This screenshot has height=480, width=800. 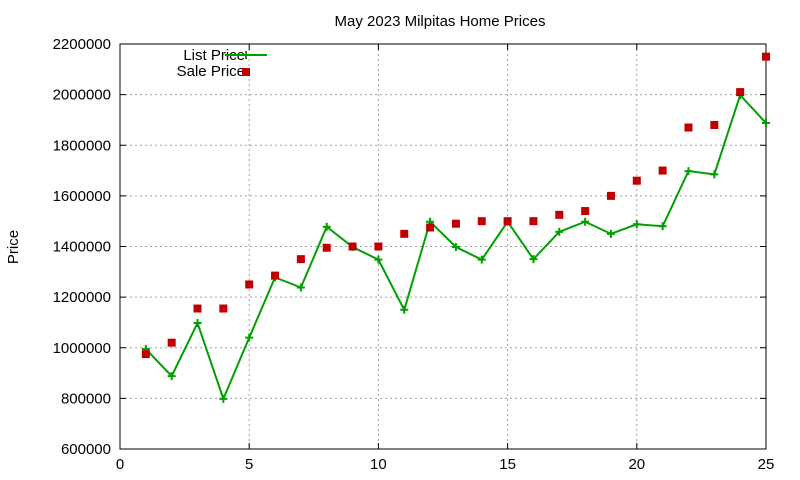 What do you see at coordinates (211, 71) in the screenshot?
I see `legend-label-sale-price: Sale Price` at bounding box center [211, 71].